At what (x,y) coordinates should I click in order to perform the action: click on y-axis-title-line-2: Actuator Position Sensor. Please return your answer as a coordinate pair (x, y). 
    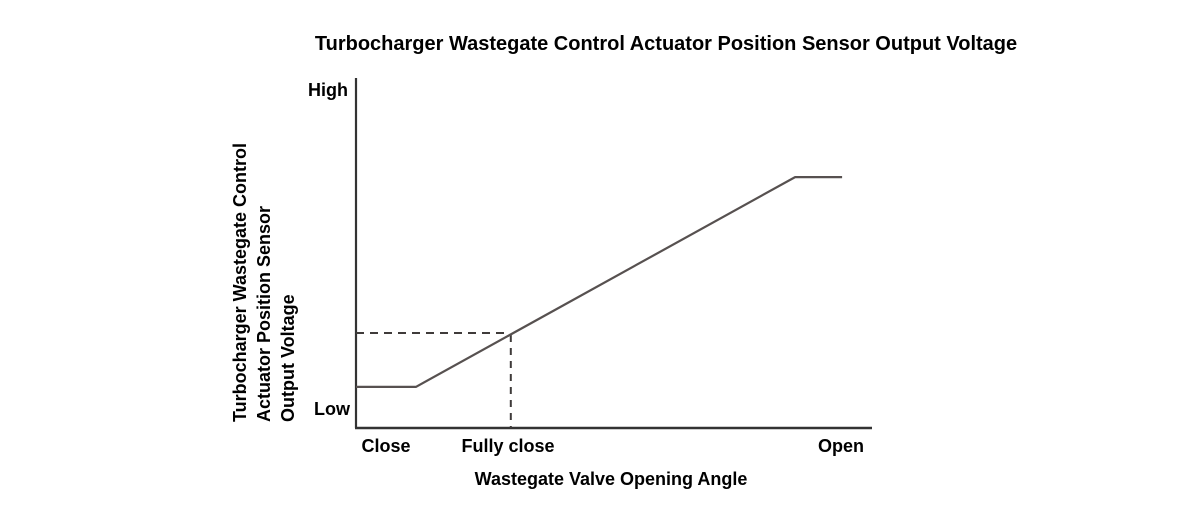
    Looking at the image, I should click on (264, 313).